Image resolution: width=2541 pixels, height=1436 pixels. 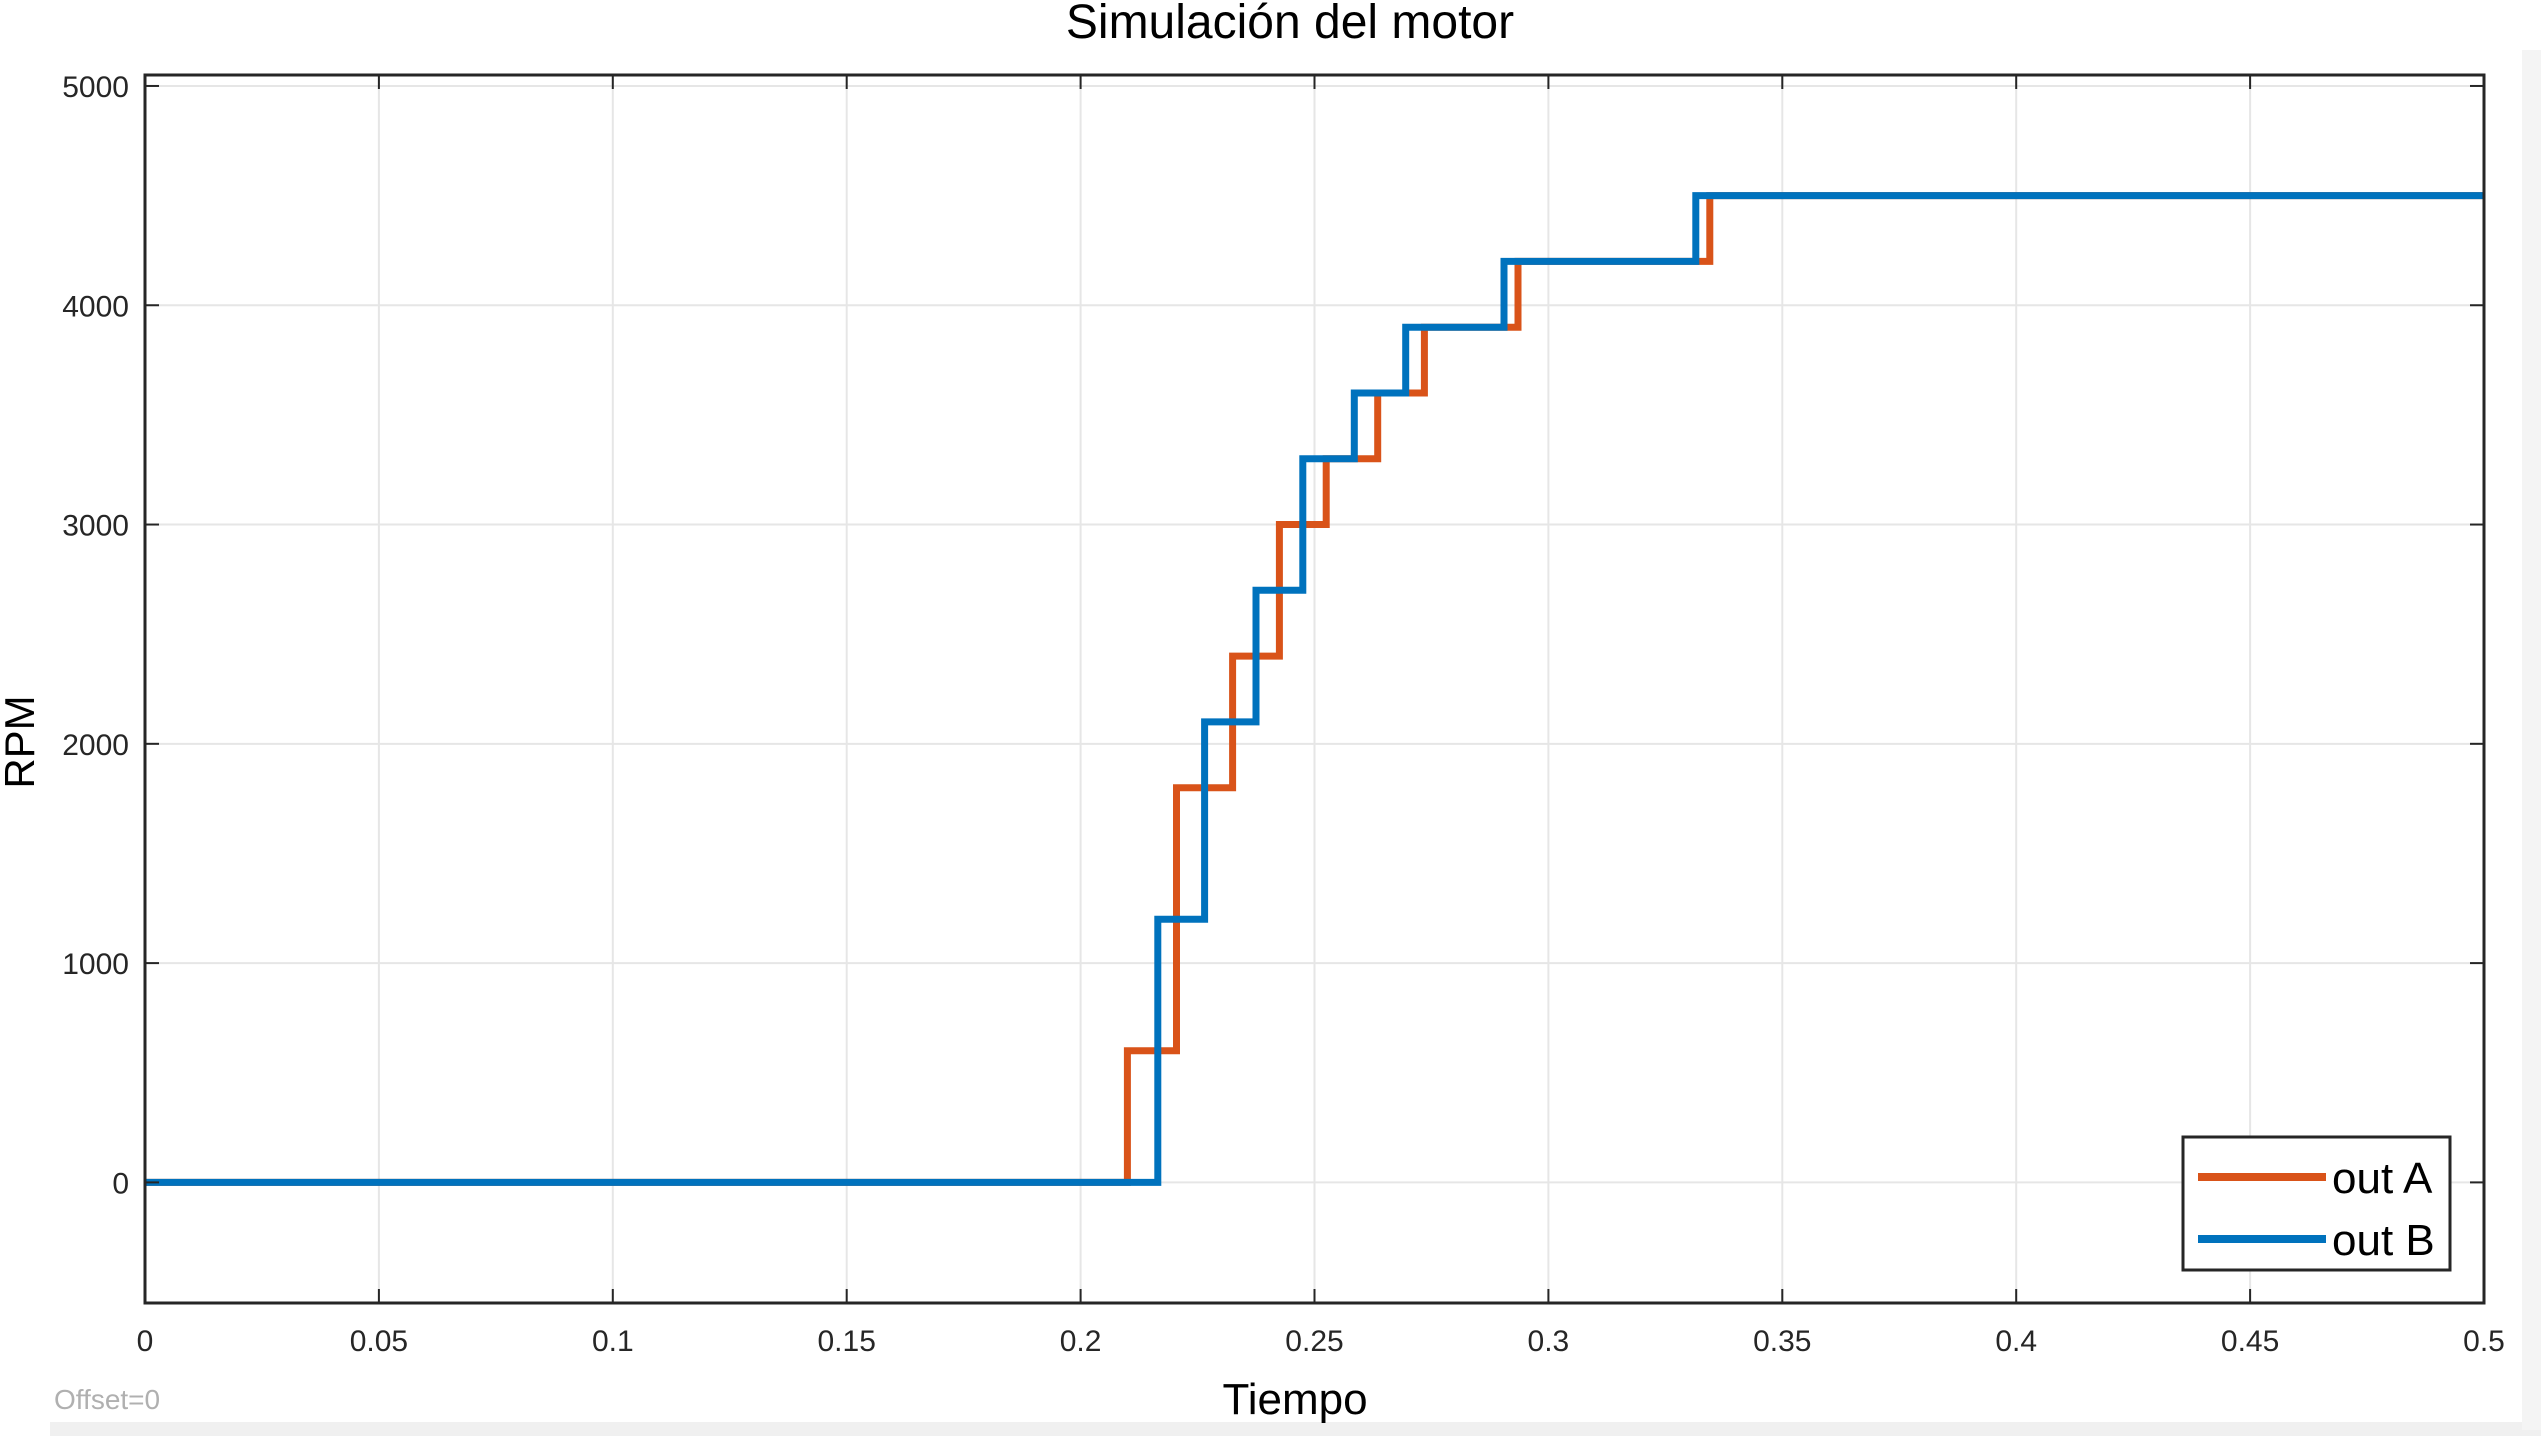 I want to click on y-tick-label: 5000, so click(x=95, y=87).